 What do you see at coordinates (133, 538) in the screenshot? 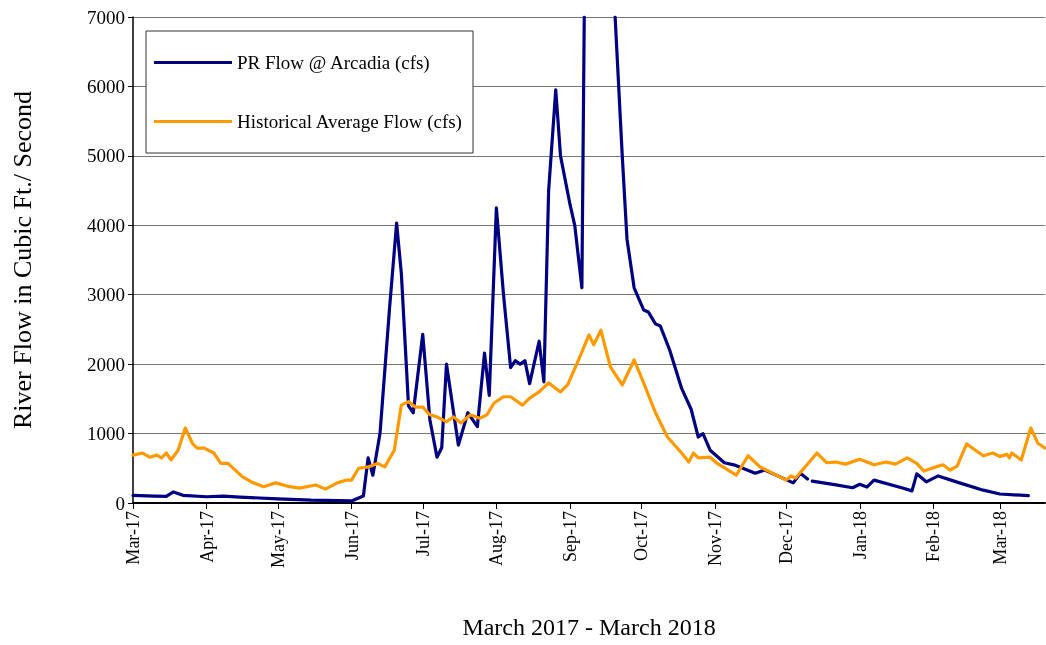
I see `x-tick-label: Mar-17` at bounding box center [133, 538].